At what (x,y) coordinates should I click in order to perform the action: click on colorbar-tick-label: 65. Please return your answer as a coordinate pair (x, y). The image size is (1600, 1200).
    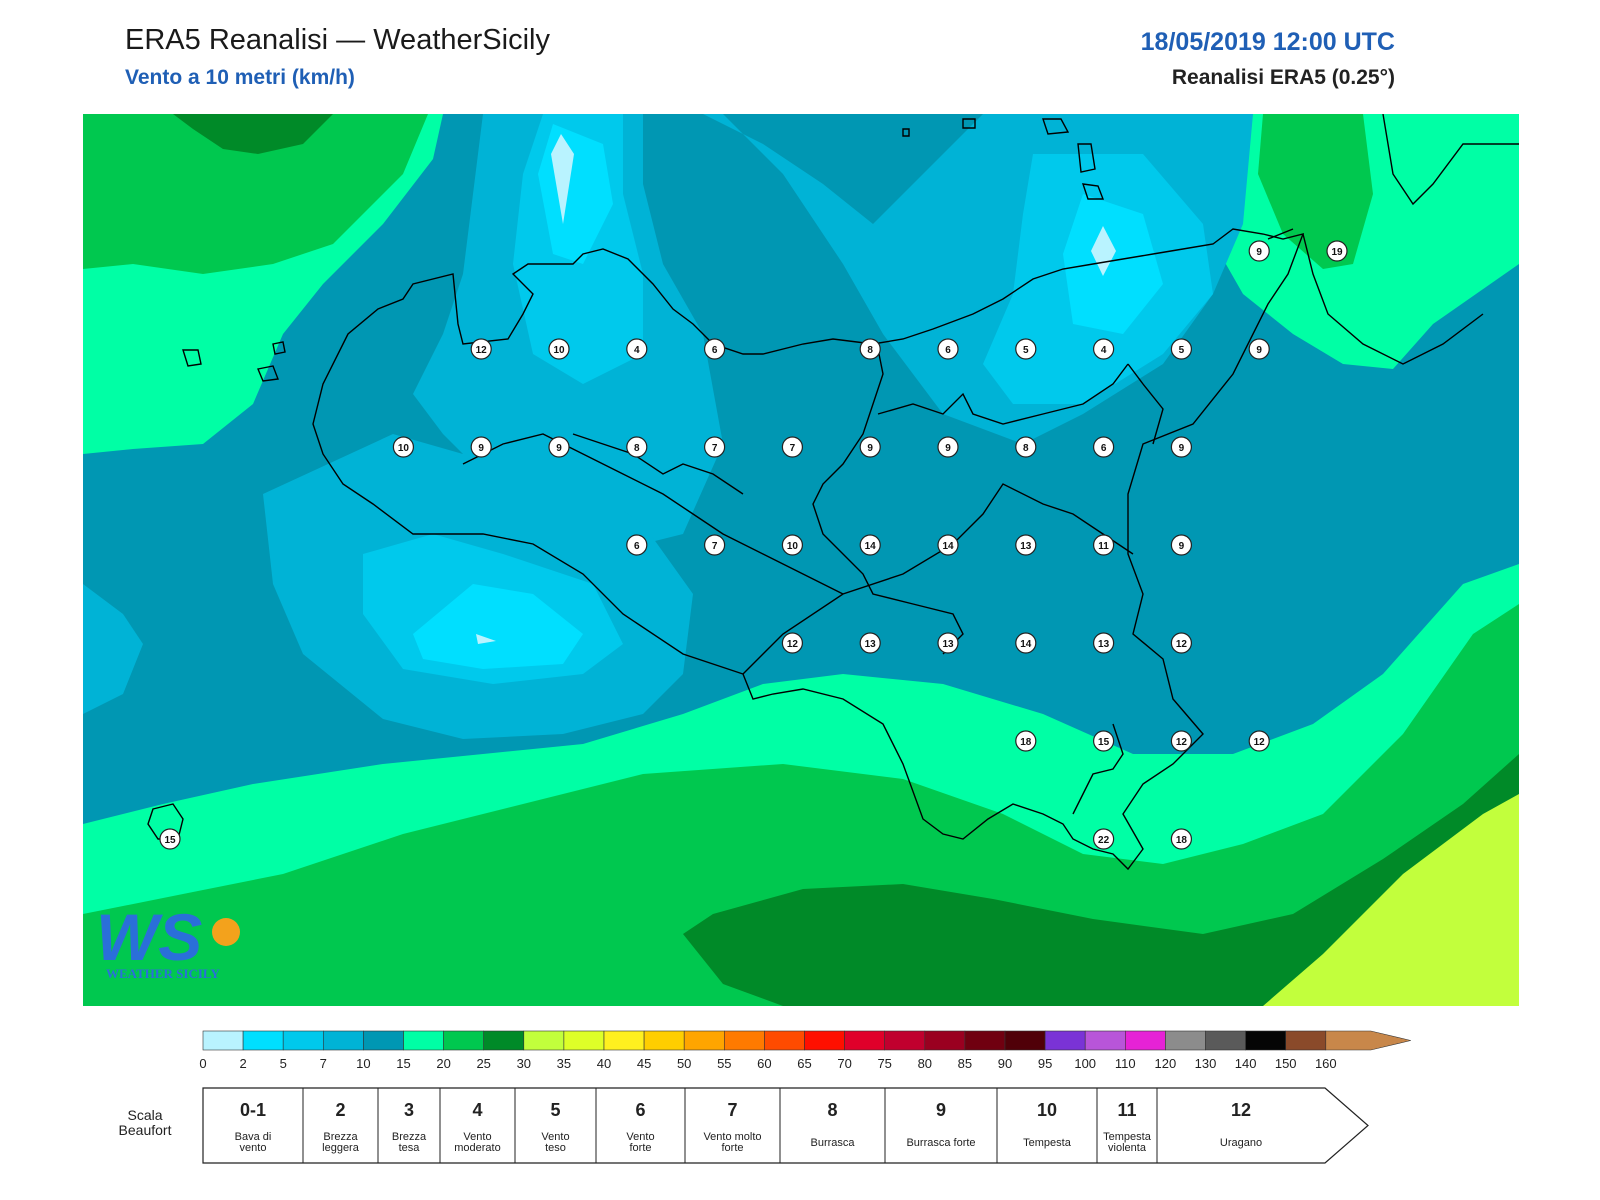
    Looking at the image, I should click on (804, 1063).